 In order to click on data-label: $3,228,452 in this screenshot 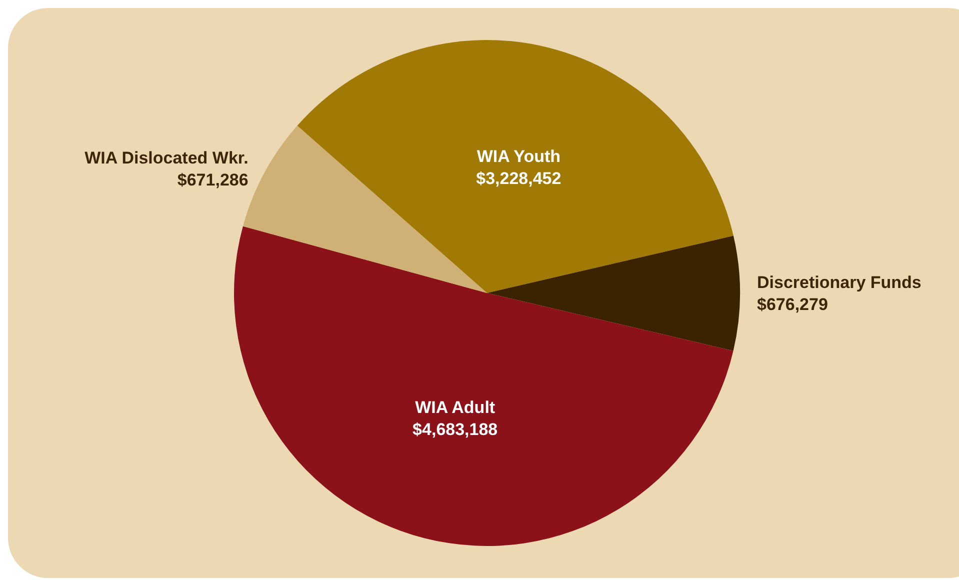, I will do `click(519, 178)`.